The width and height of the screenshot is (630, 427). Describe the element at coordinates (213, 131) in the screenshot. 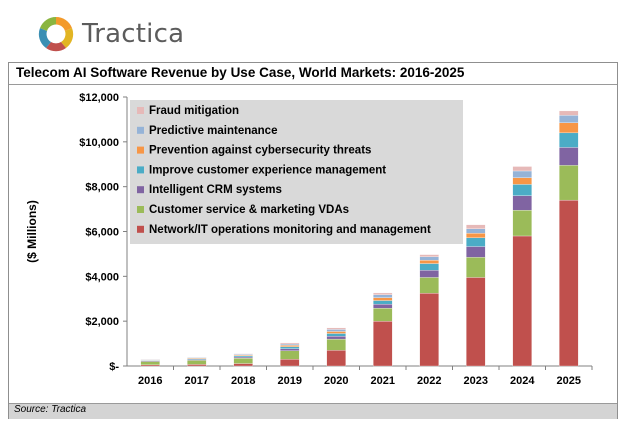

I see `legend-label: Predictive maintenance` at that location.